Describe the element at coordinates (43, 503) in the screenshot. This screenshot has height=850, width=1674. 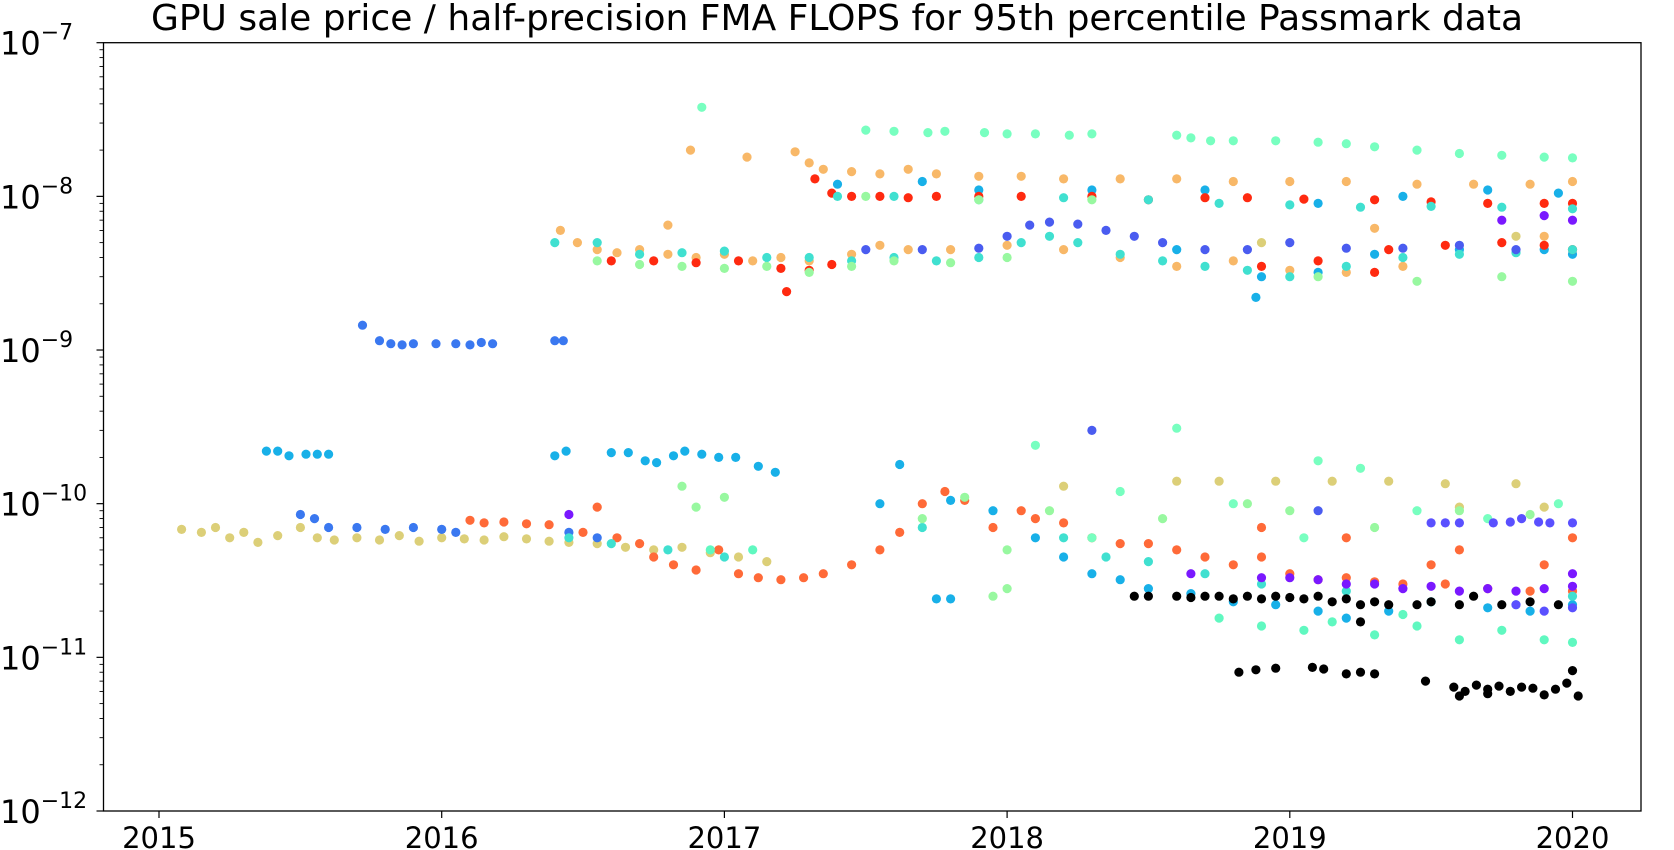
I see `y-tick-label: 10−10` at that location.